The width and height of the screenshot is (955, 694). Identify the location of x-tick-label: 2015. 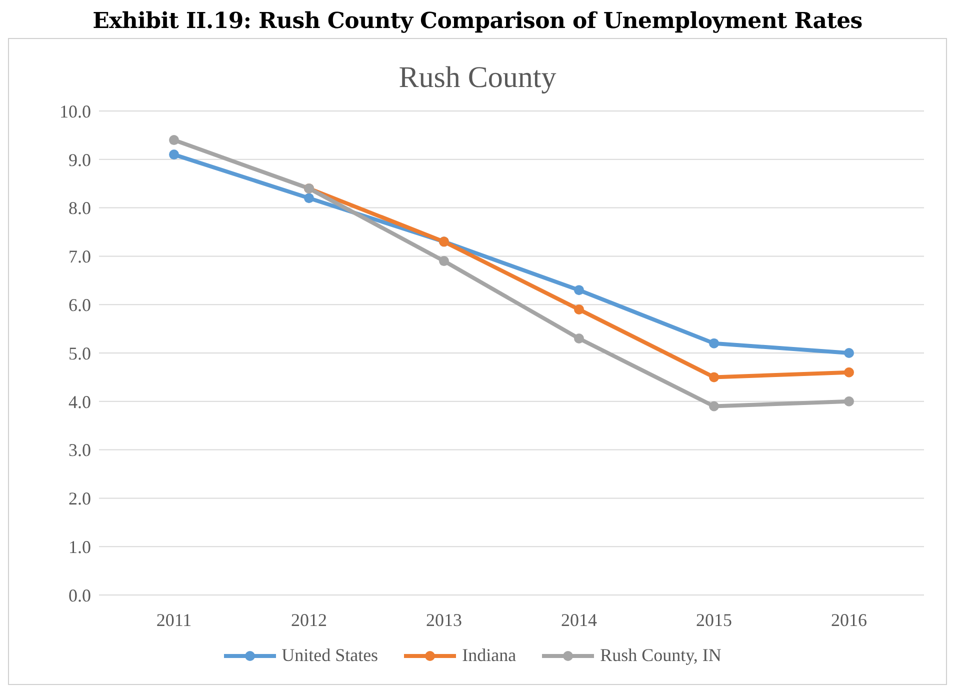
(714, 620).